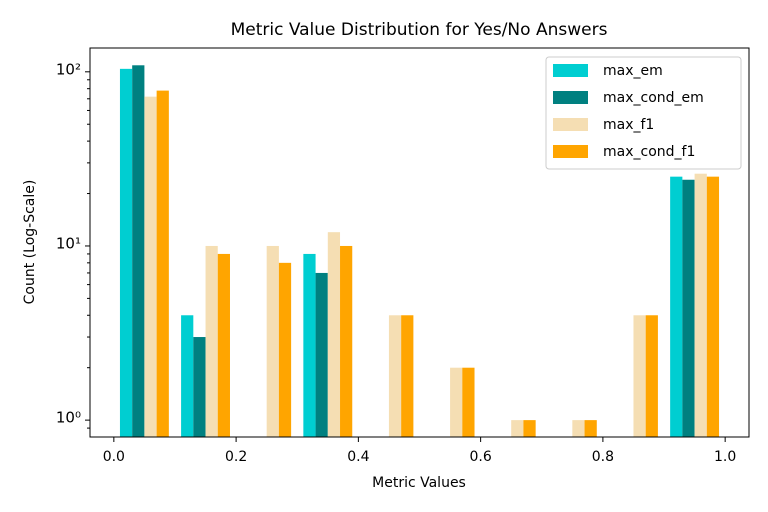 Image resolution: width=768 pixels, height=512 pixels. What do you see at coordinates (68, 243) in the screenshot?
I see `y-tick-label: 10¹` at bounding box center [68, 243].